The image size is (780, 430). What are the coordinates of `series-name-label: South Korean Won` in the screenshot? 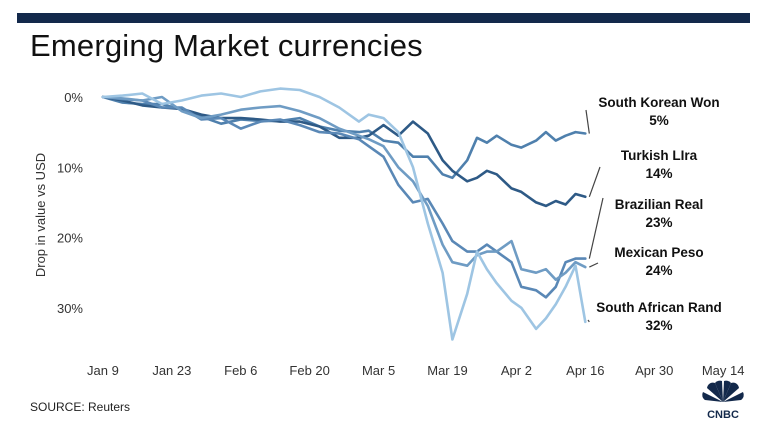 It's located at (658, 102).